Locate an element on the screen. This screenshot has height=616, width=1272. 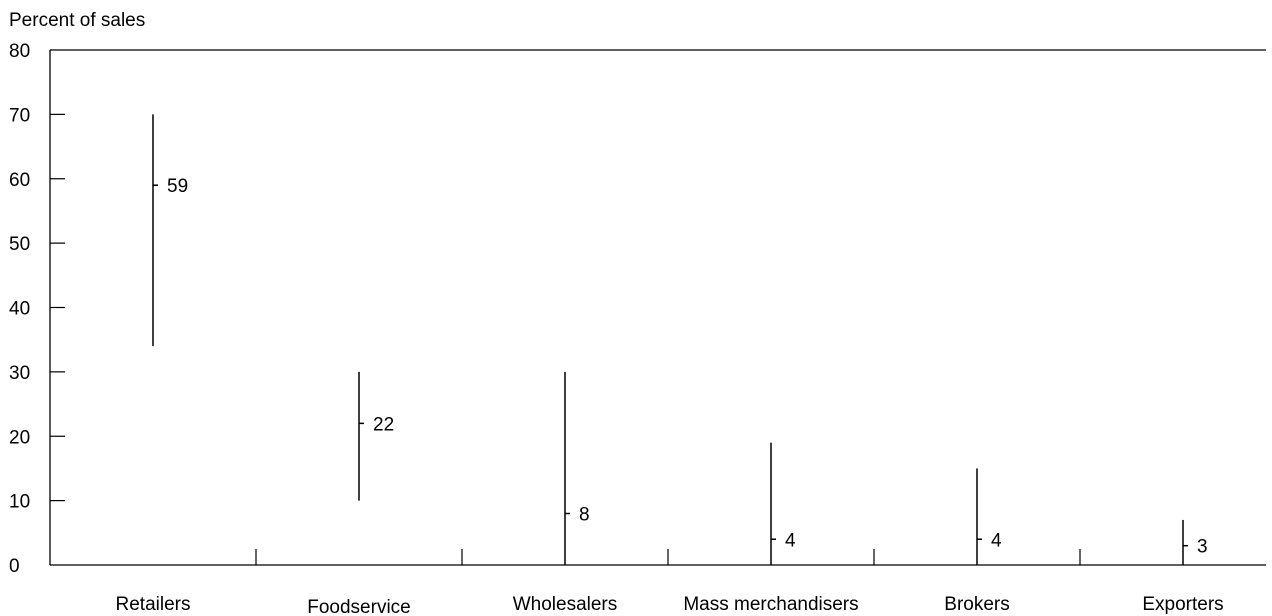
x-tick-label: Retailers is located at coordinates (153, 604).